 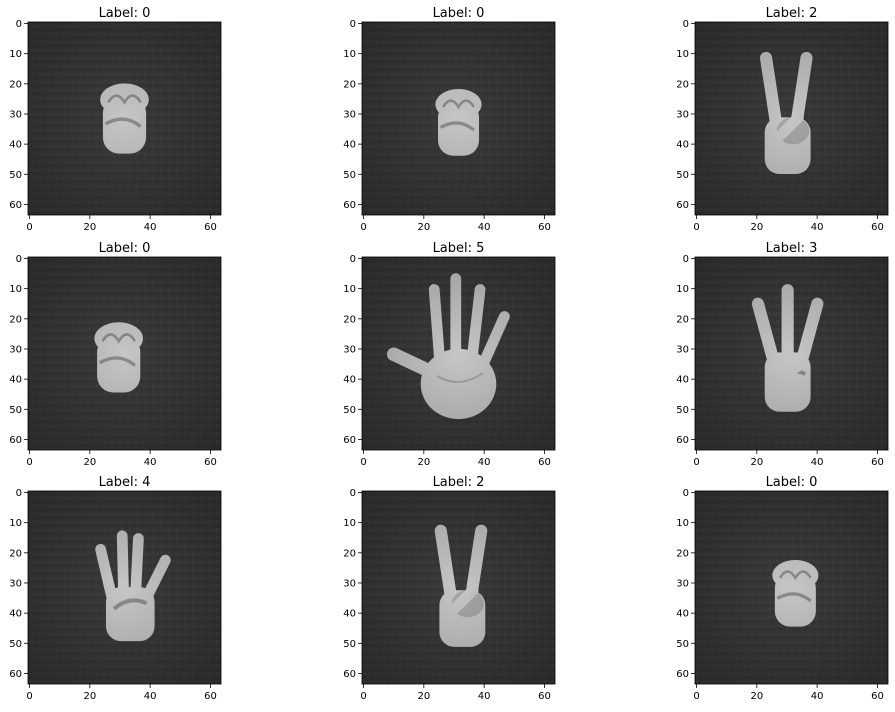 What do you see at coordinates (459, 248) in the screenshot?
I see `panel-title: Label: 5` at bounding box center [459, 248].